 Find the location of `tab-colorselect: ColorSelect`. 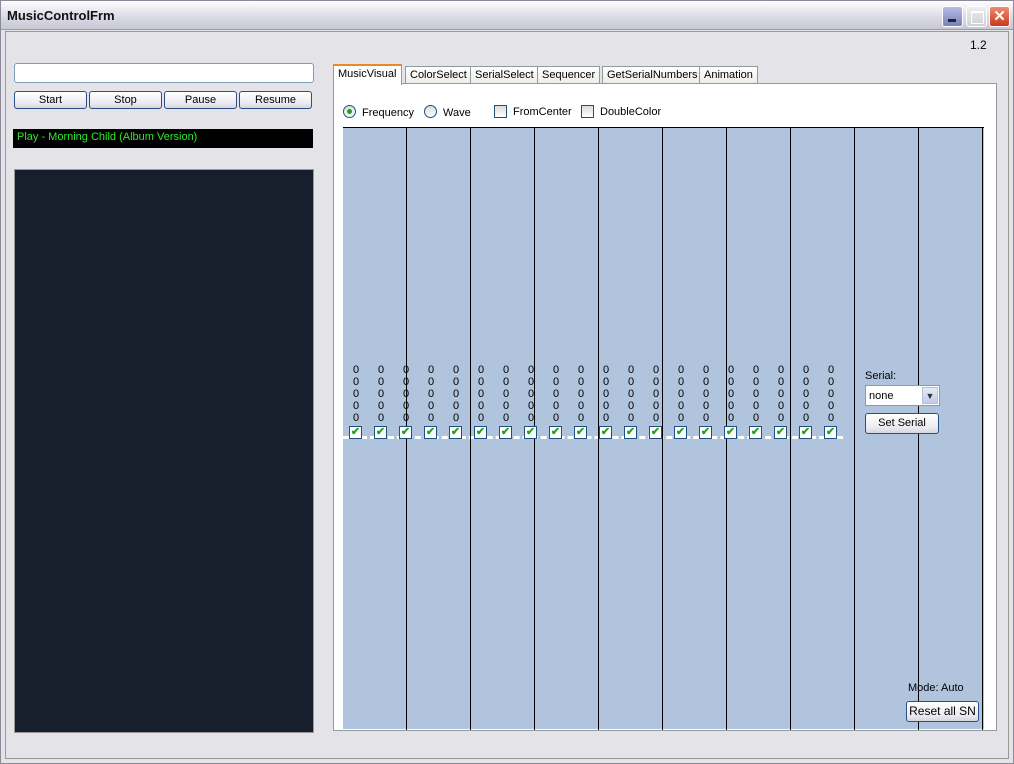

tab-colorselect: ColorSelect is located at coordinates (438, 75).